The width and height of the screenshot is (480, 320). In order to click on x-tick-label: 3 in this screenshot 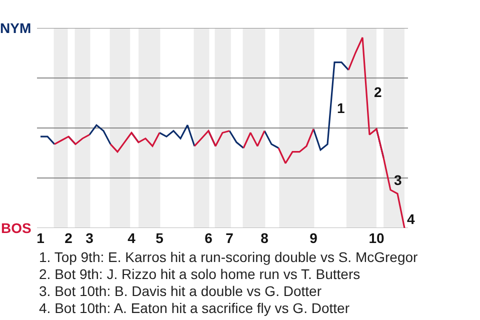, I will do `click(90, 238)`.